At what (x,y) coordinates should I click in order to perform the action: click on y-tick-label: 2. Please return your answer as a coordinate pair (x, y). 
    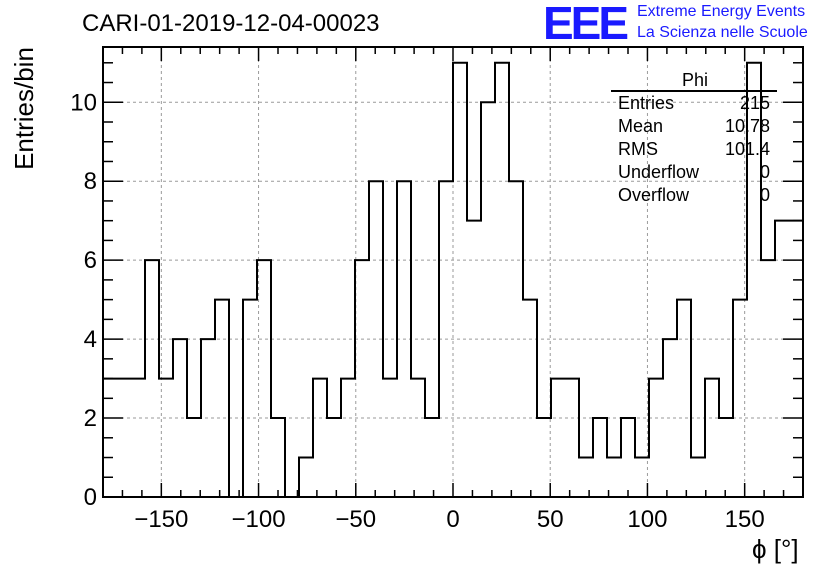
    Looking at the image, I should click on (90, 418).